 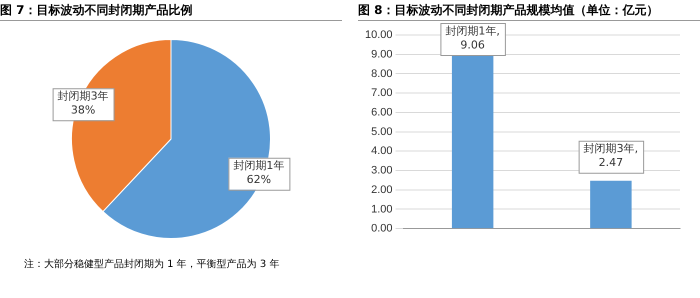 I want to click on y-tick-label: 2.00, so click(x=382, y=190).